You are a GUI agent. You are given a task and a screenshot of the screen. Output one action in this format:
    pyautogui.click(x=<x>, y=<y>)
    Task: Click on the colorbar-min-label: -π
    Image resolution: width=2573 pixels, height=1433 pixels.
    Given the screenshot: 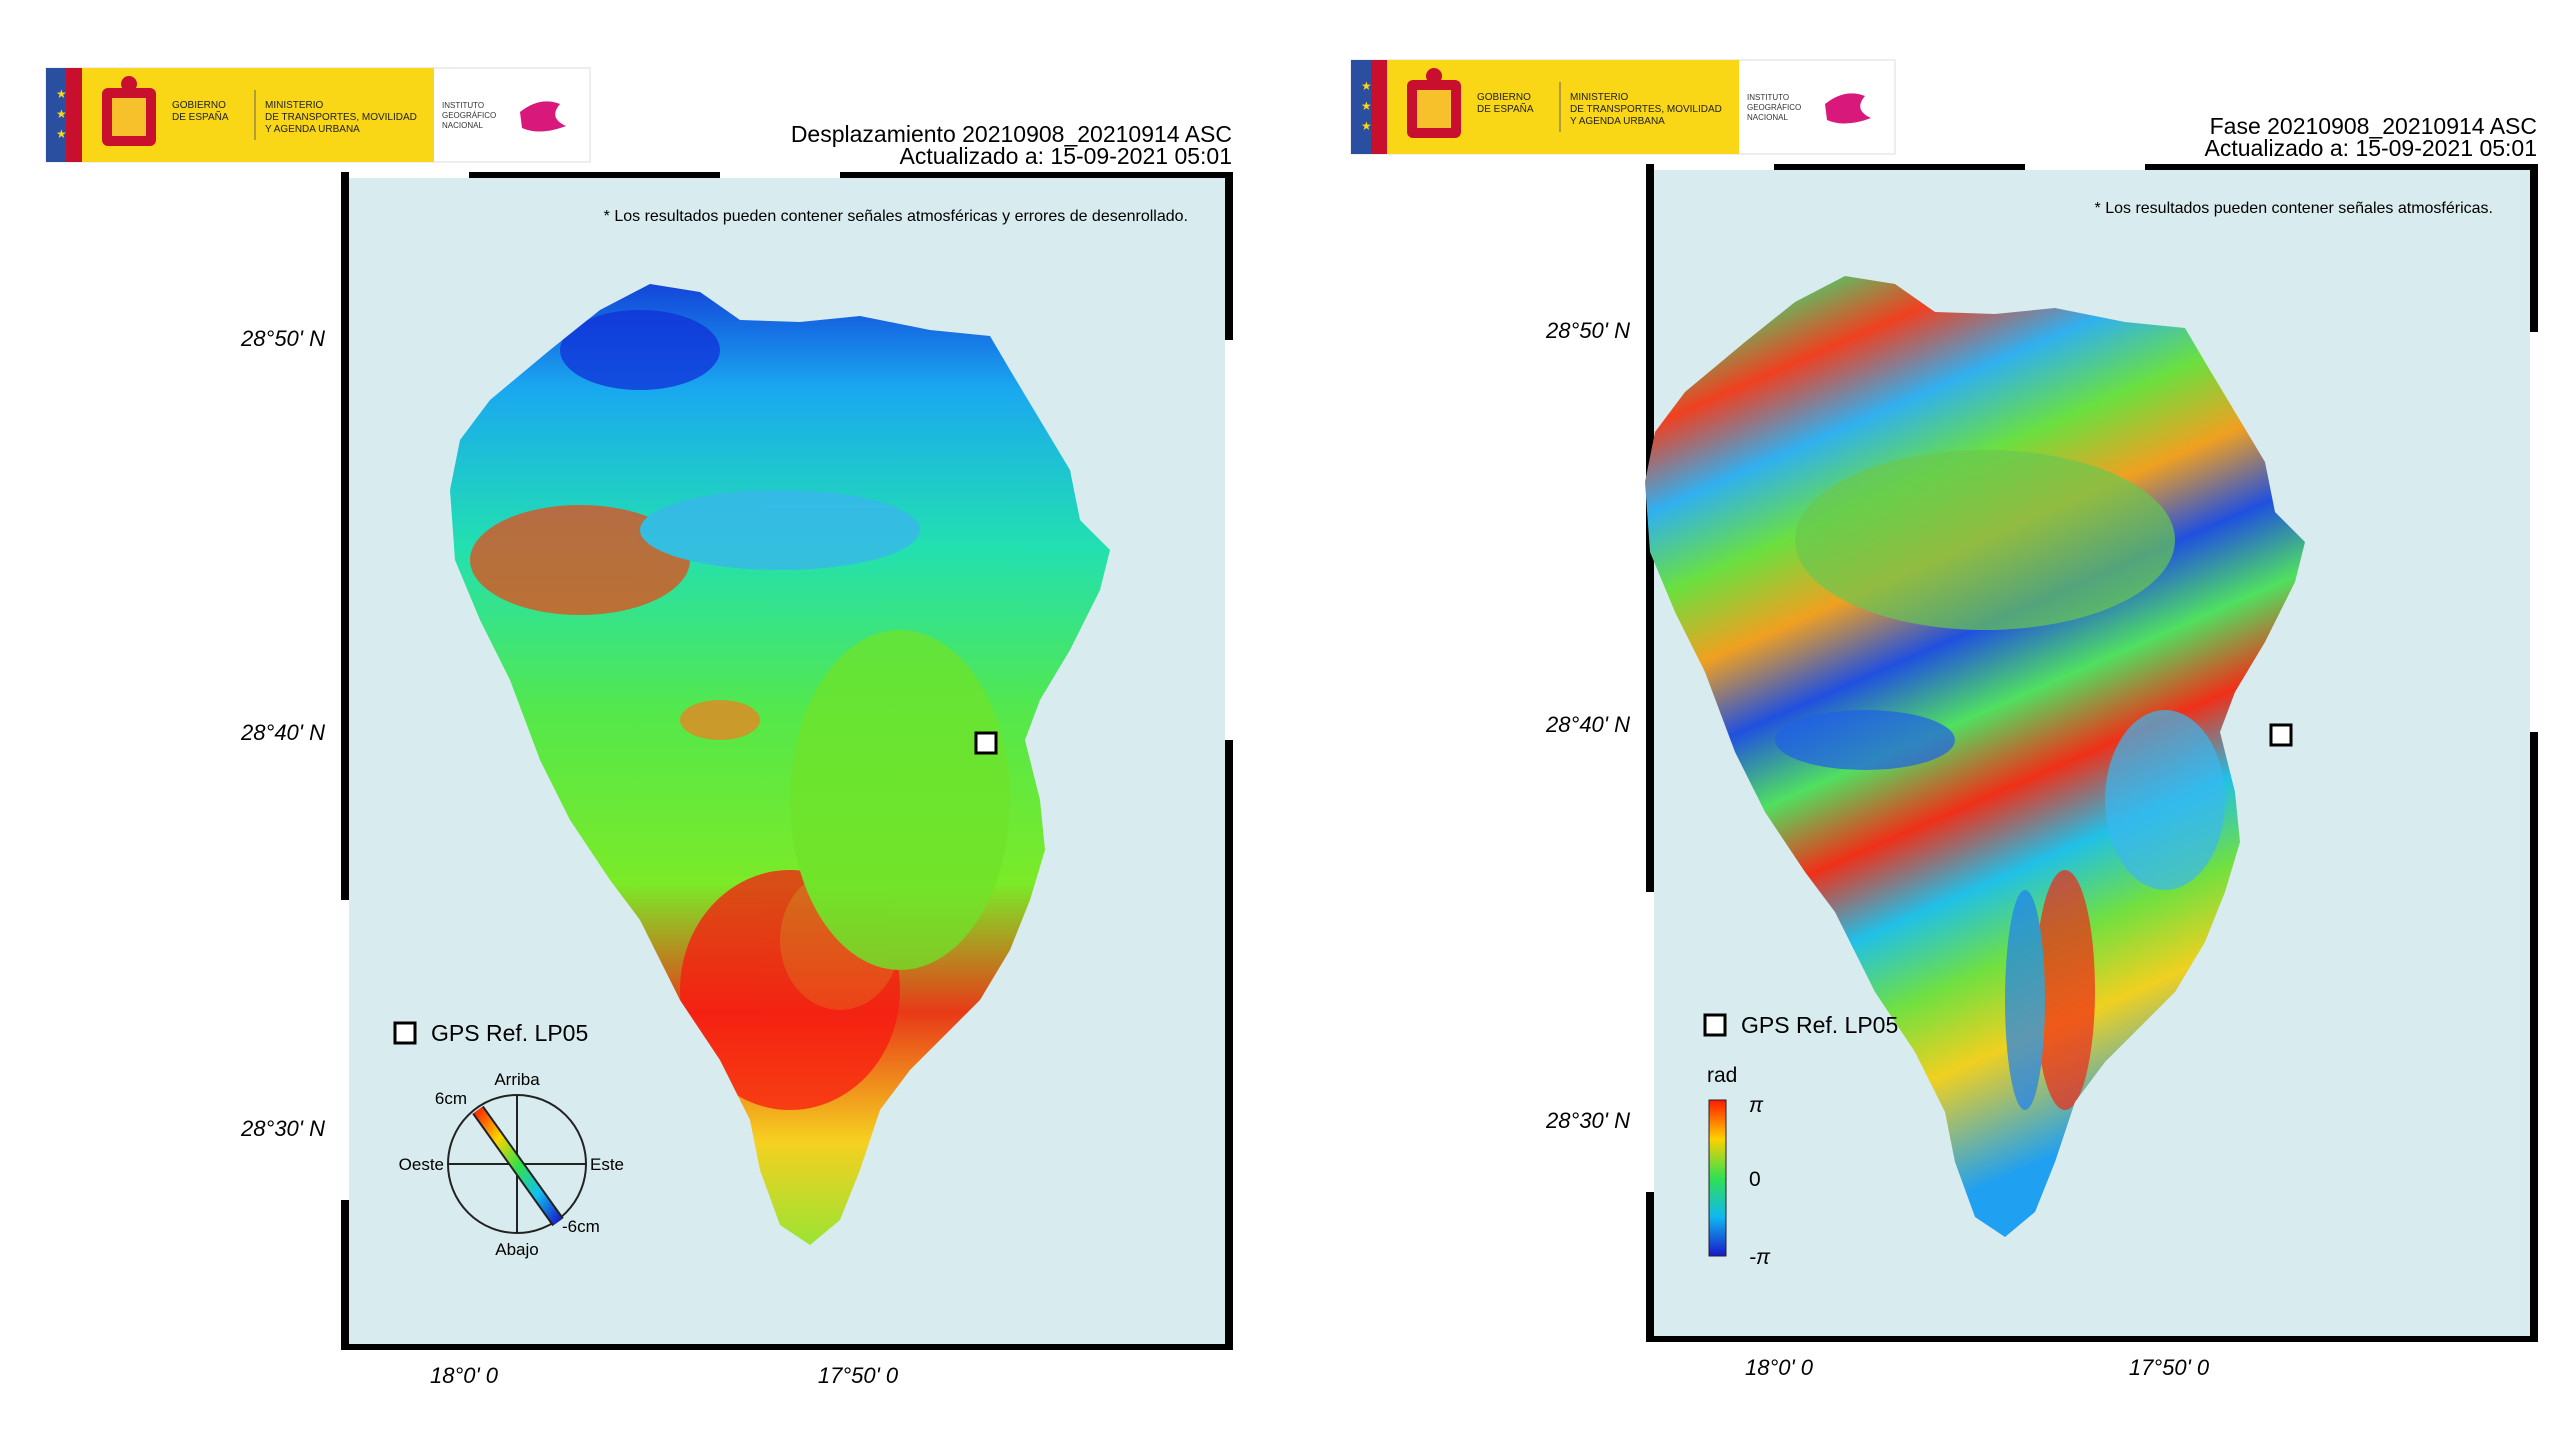 What is the action you would take?
    pyautogui.click(x=1760, y=1257)
    